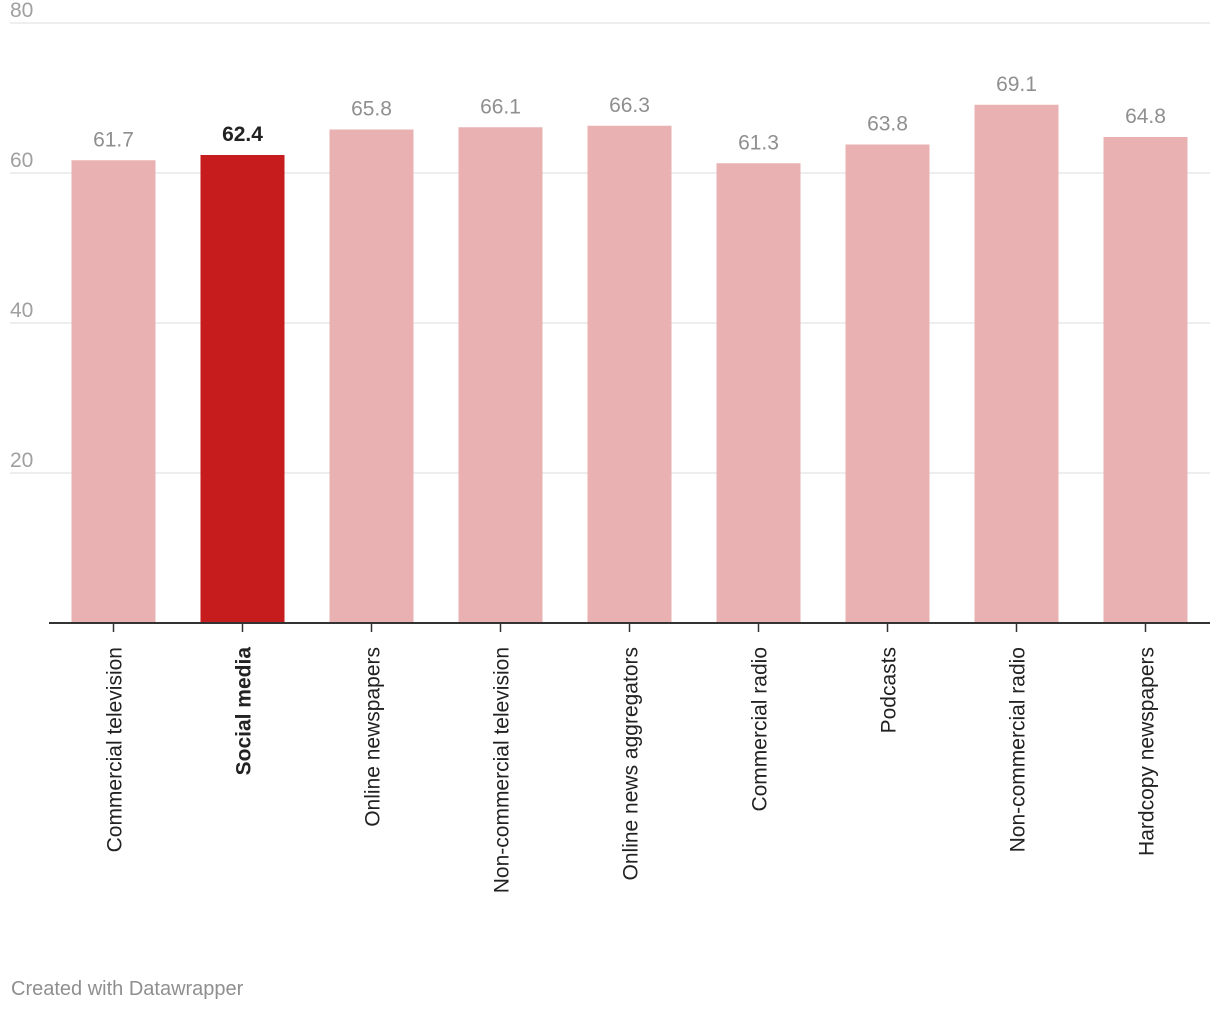 The width and height of the screenshot is (1220, 1016). I want to click on value-label: 66.1, so click(500, 106).